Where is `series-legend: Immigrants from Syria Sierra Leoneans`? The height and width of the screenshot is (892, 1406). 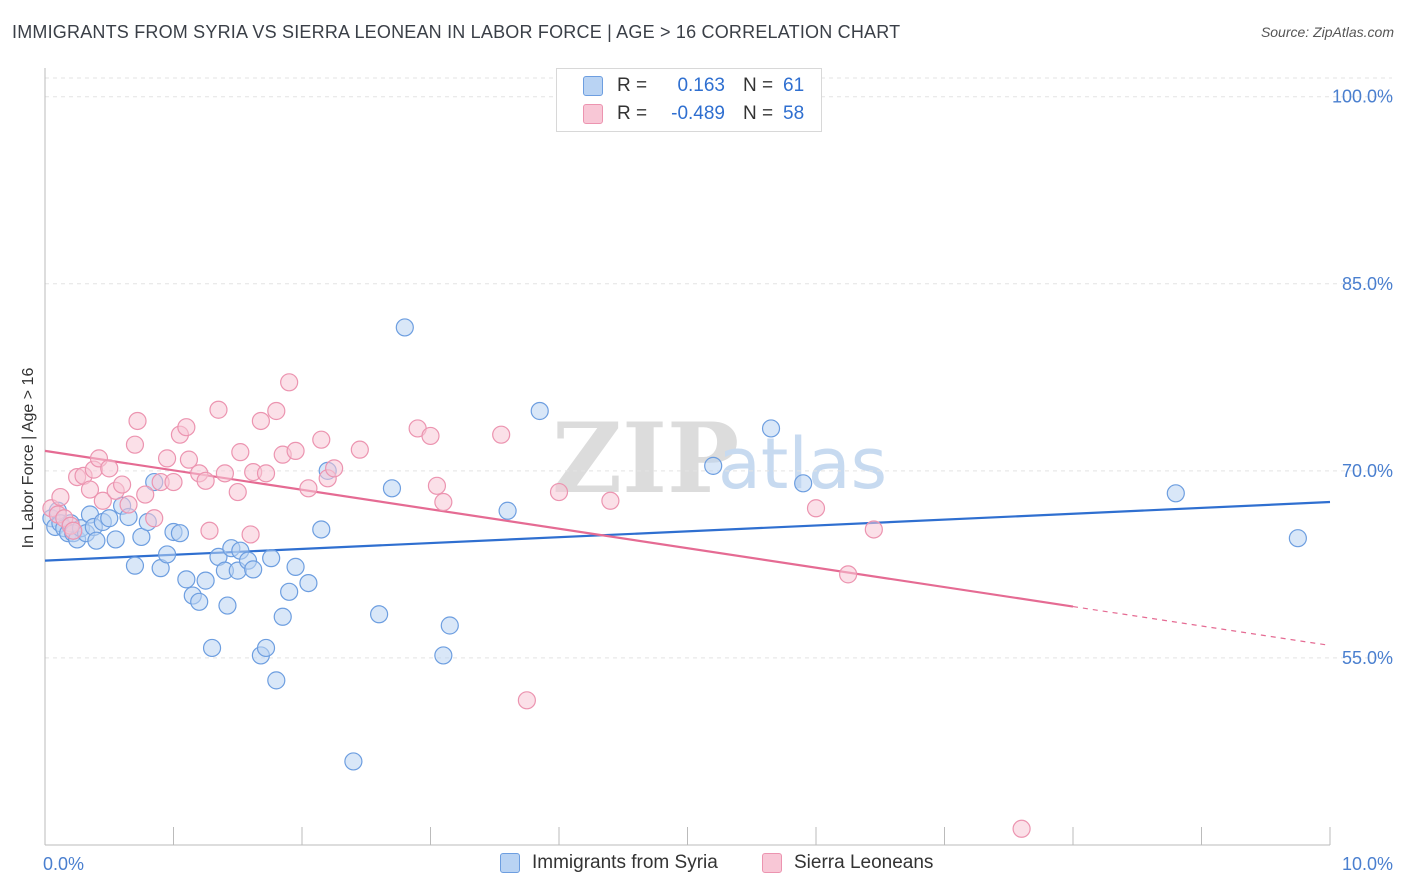 series-legend: Immigrants from Syria Sierra Leoneans is located at coordinates (703, 865).